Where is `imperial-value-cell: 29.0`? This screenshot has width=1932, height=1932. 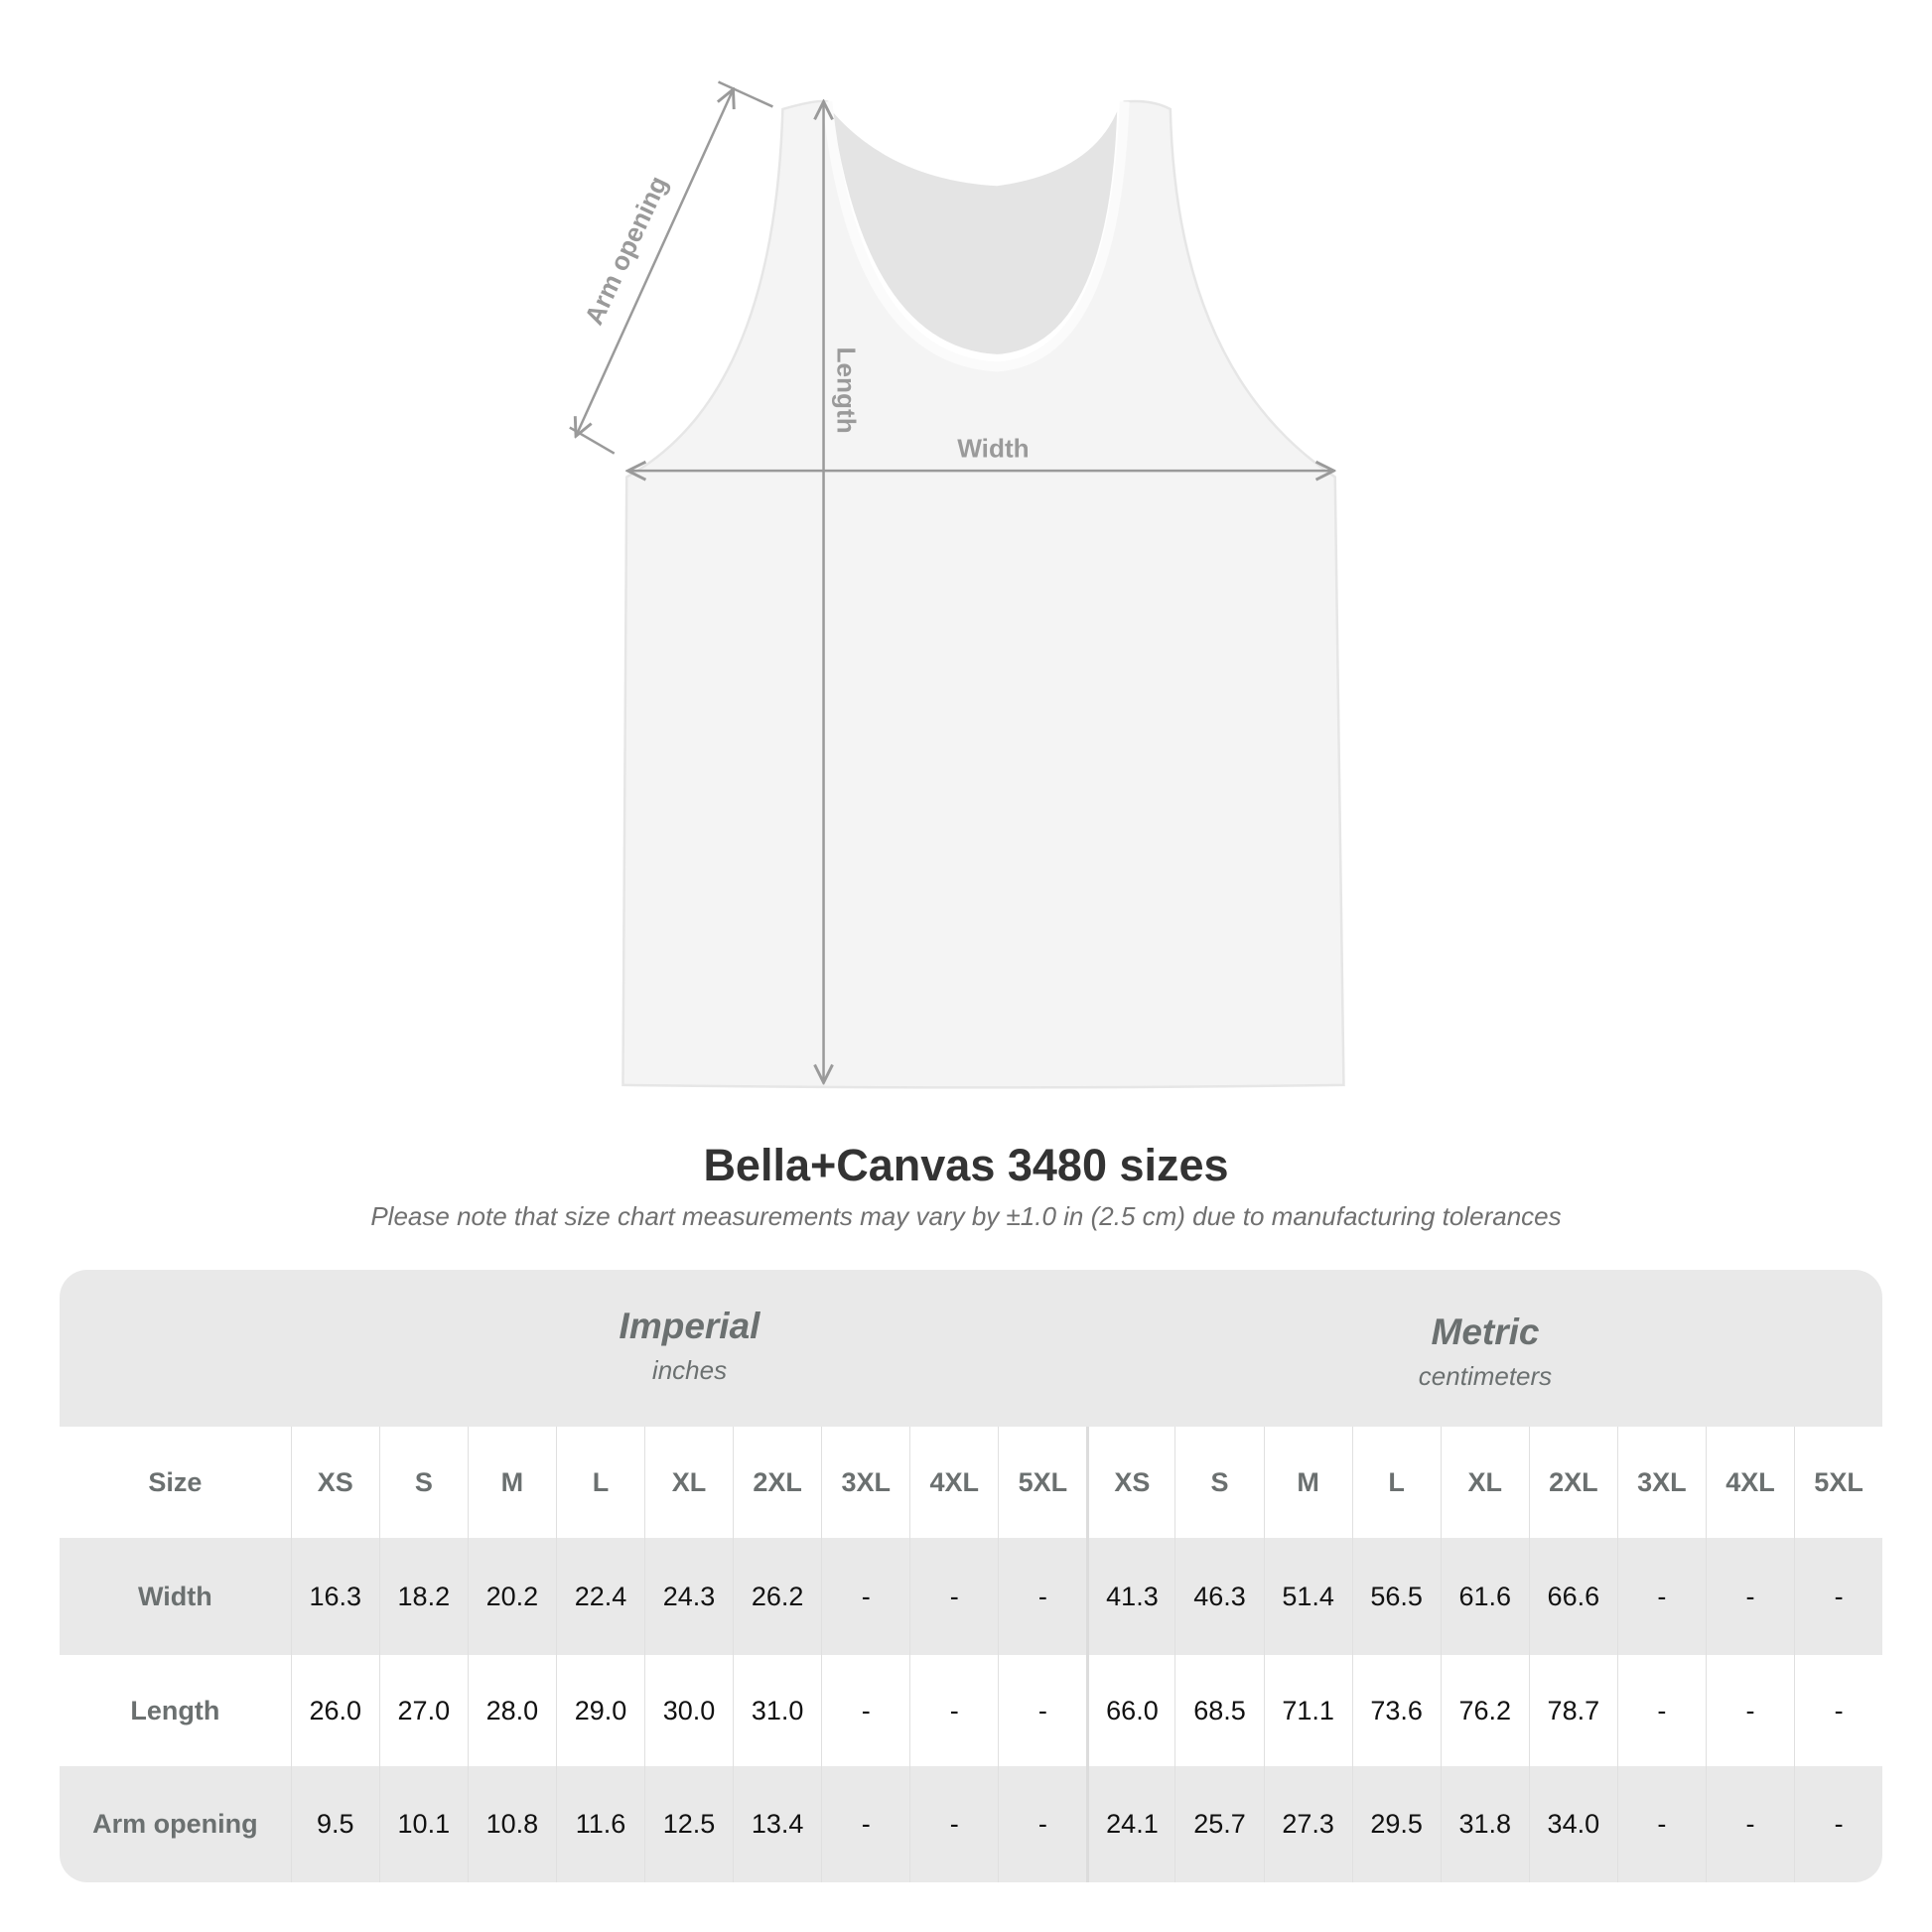 imperial-value-cell: 29.0 is located at coordinates (599, 1711).